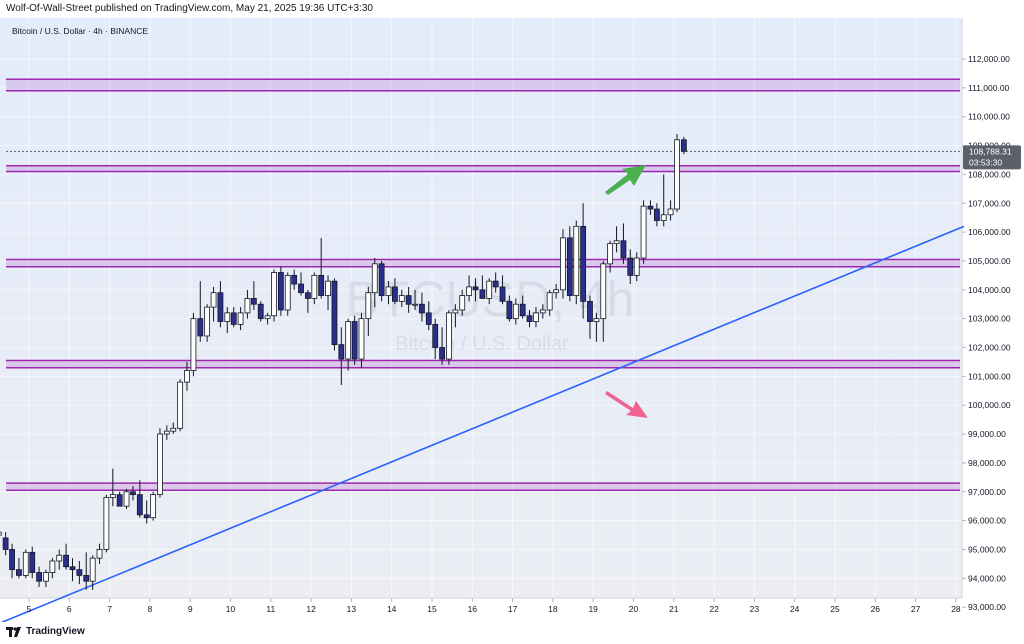 This screenshot has height=644, width=1024. What do you see at coordinates (29, 609) in the screenshot?
I see `time-tick-label: 5` at bounding box center [29, 609].